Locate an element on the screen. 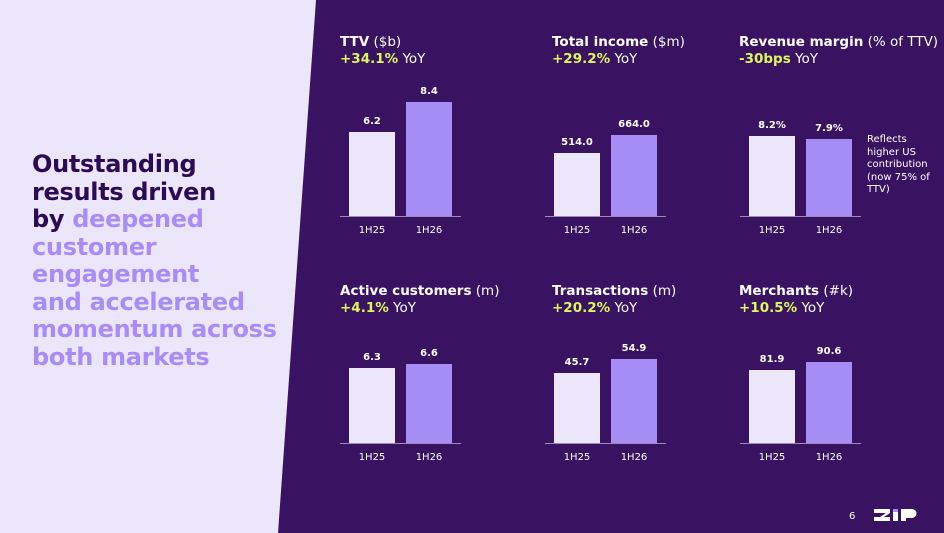  change-value: +34.1% is located at coordinates (369, 59).